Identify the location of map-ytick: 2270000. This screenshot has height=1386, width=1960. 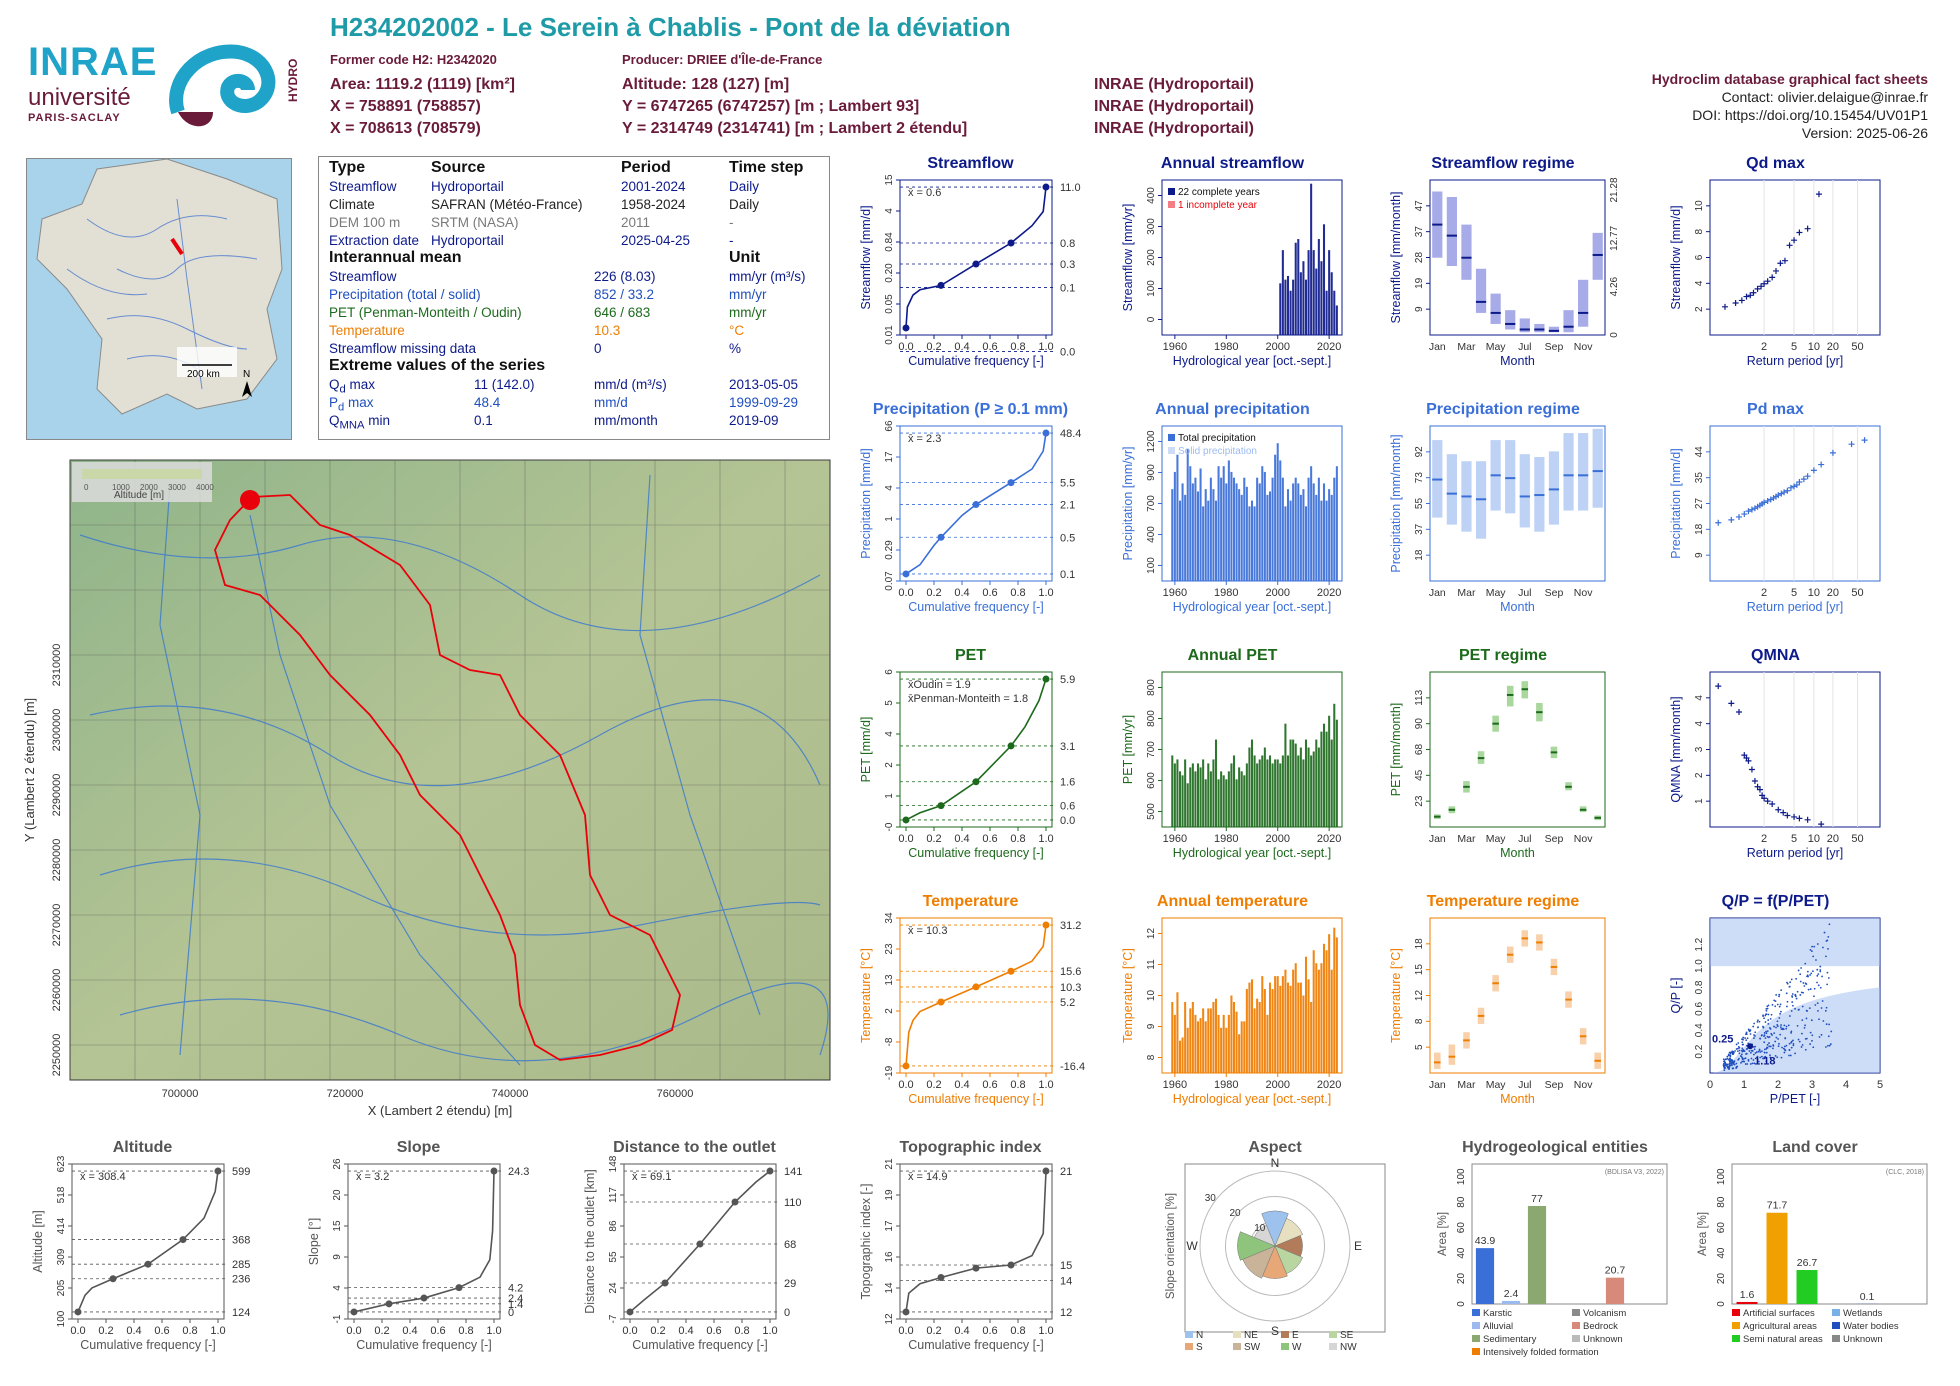
(57, 925).